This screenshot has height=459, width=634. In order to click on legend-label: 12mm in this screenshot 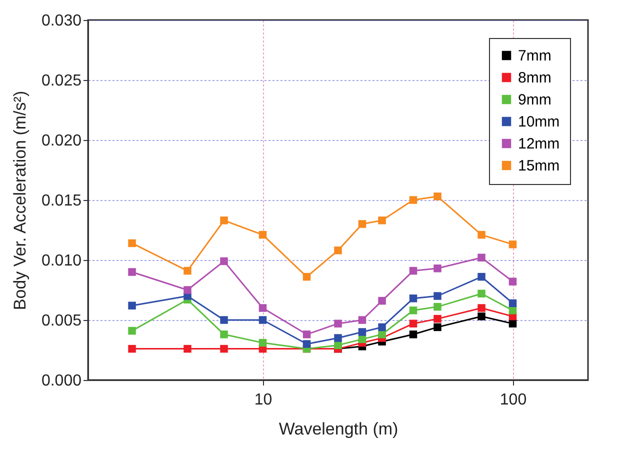, I will do `click(539, 144)`.